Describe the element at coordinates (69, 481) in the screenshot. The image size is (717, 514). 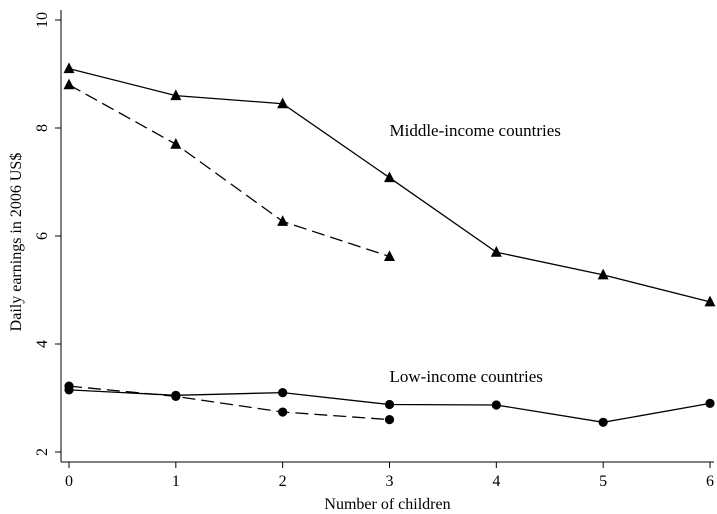
I see `x-tick-label: 0` at that location.